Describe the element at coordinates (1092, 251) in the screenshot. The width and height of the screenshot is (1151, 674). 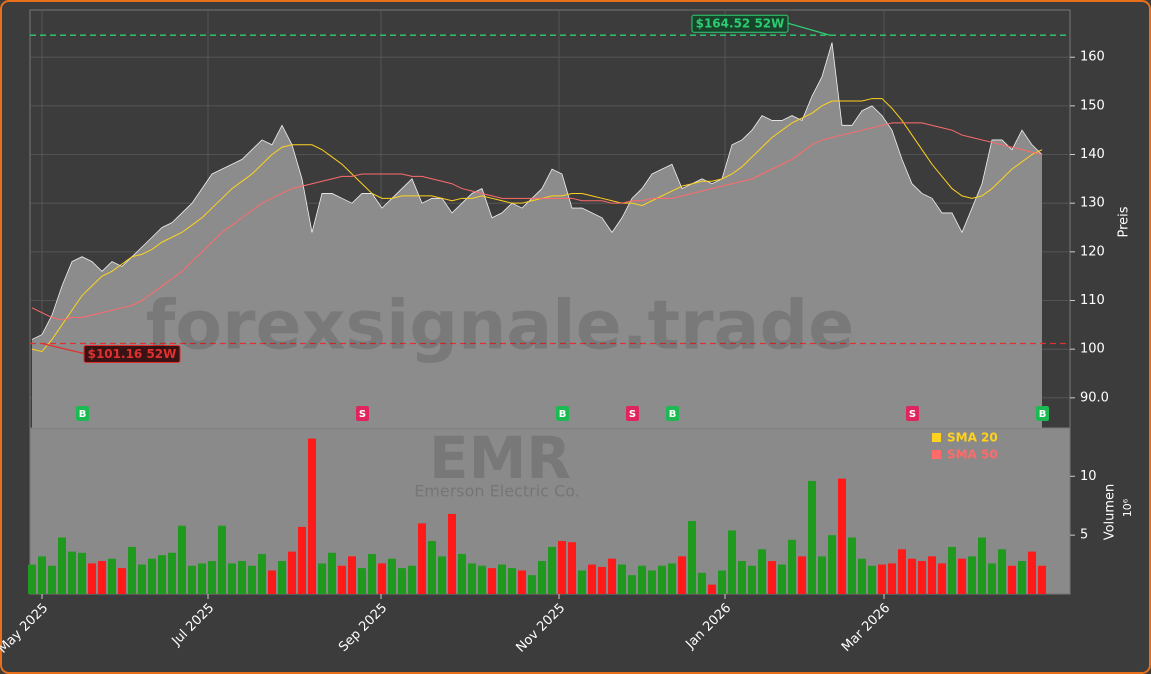
I see `y-tick-label: 120` at that location.